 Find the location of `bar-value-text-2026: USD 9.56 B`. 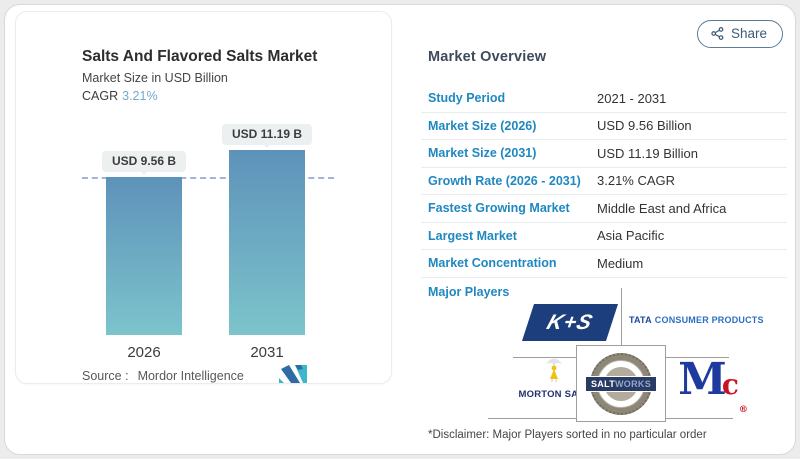

bar-value-text-2026: USD 9.56 B is located at coordinates (144, 161).